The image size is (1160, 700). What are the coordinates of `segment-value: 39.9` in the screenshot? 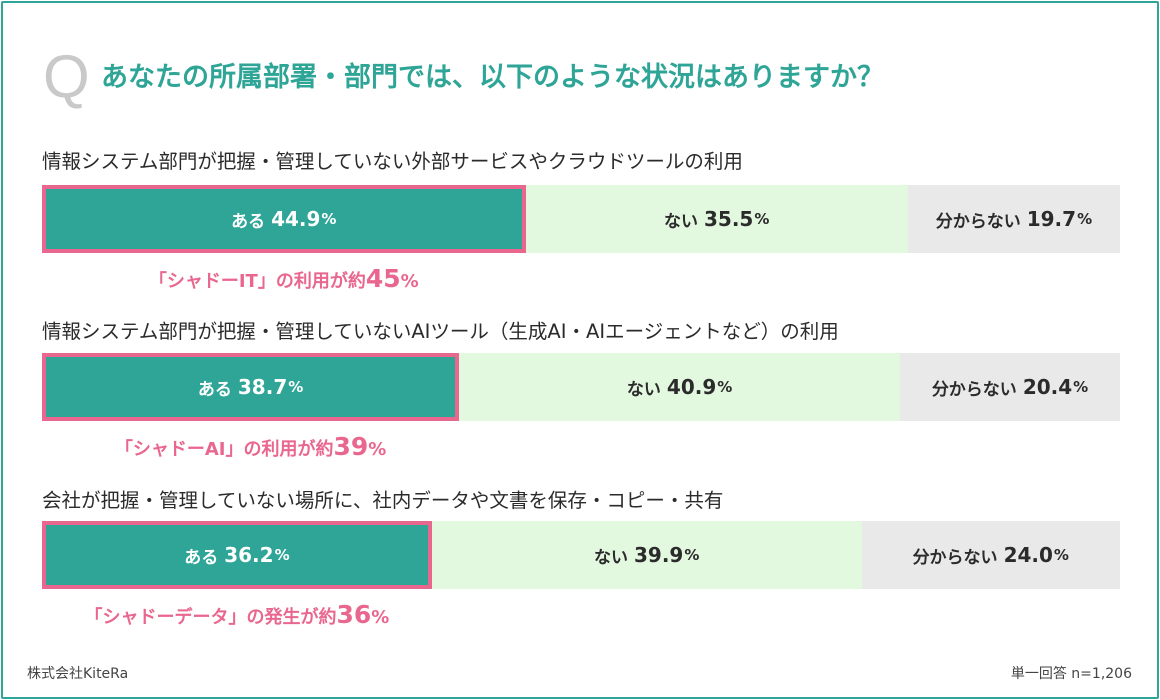 It's located at (658, 555).